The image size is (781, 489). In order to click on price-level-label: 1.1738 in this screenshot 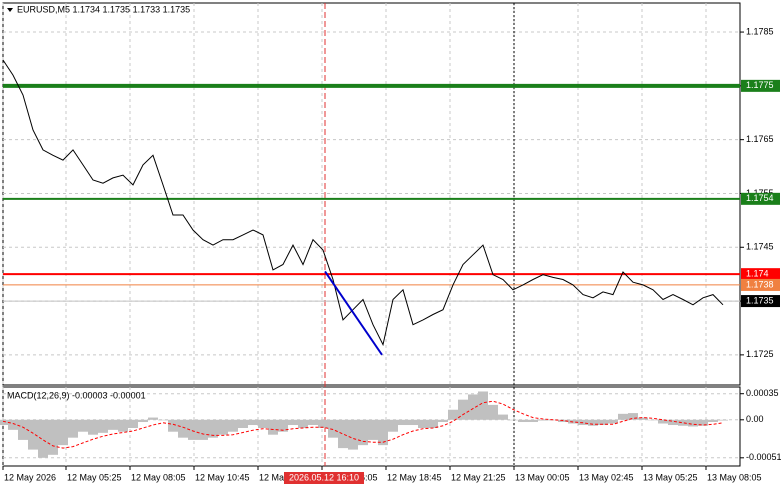, I will do `click(760, 284)`.